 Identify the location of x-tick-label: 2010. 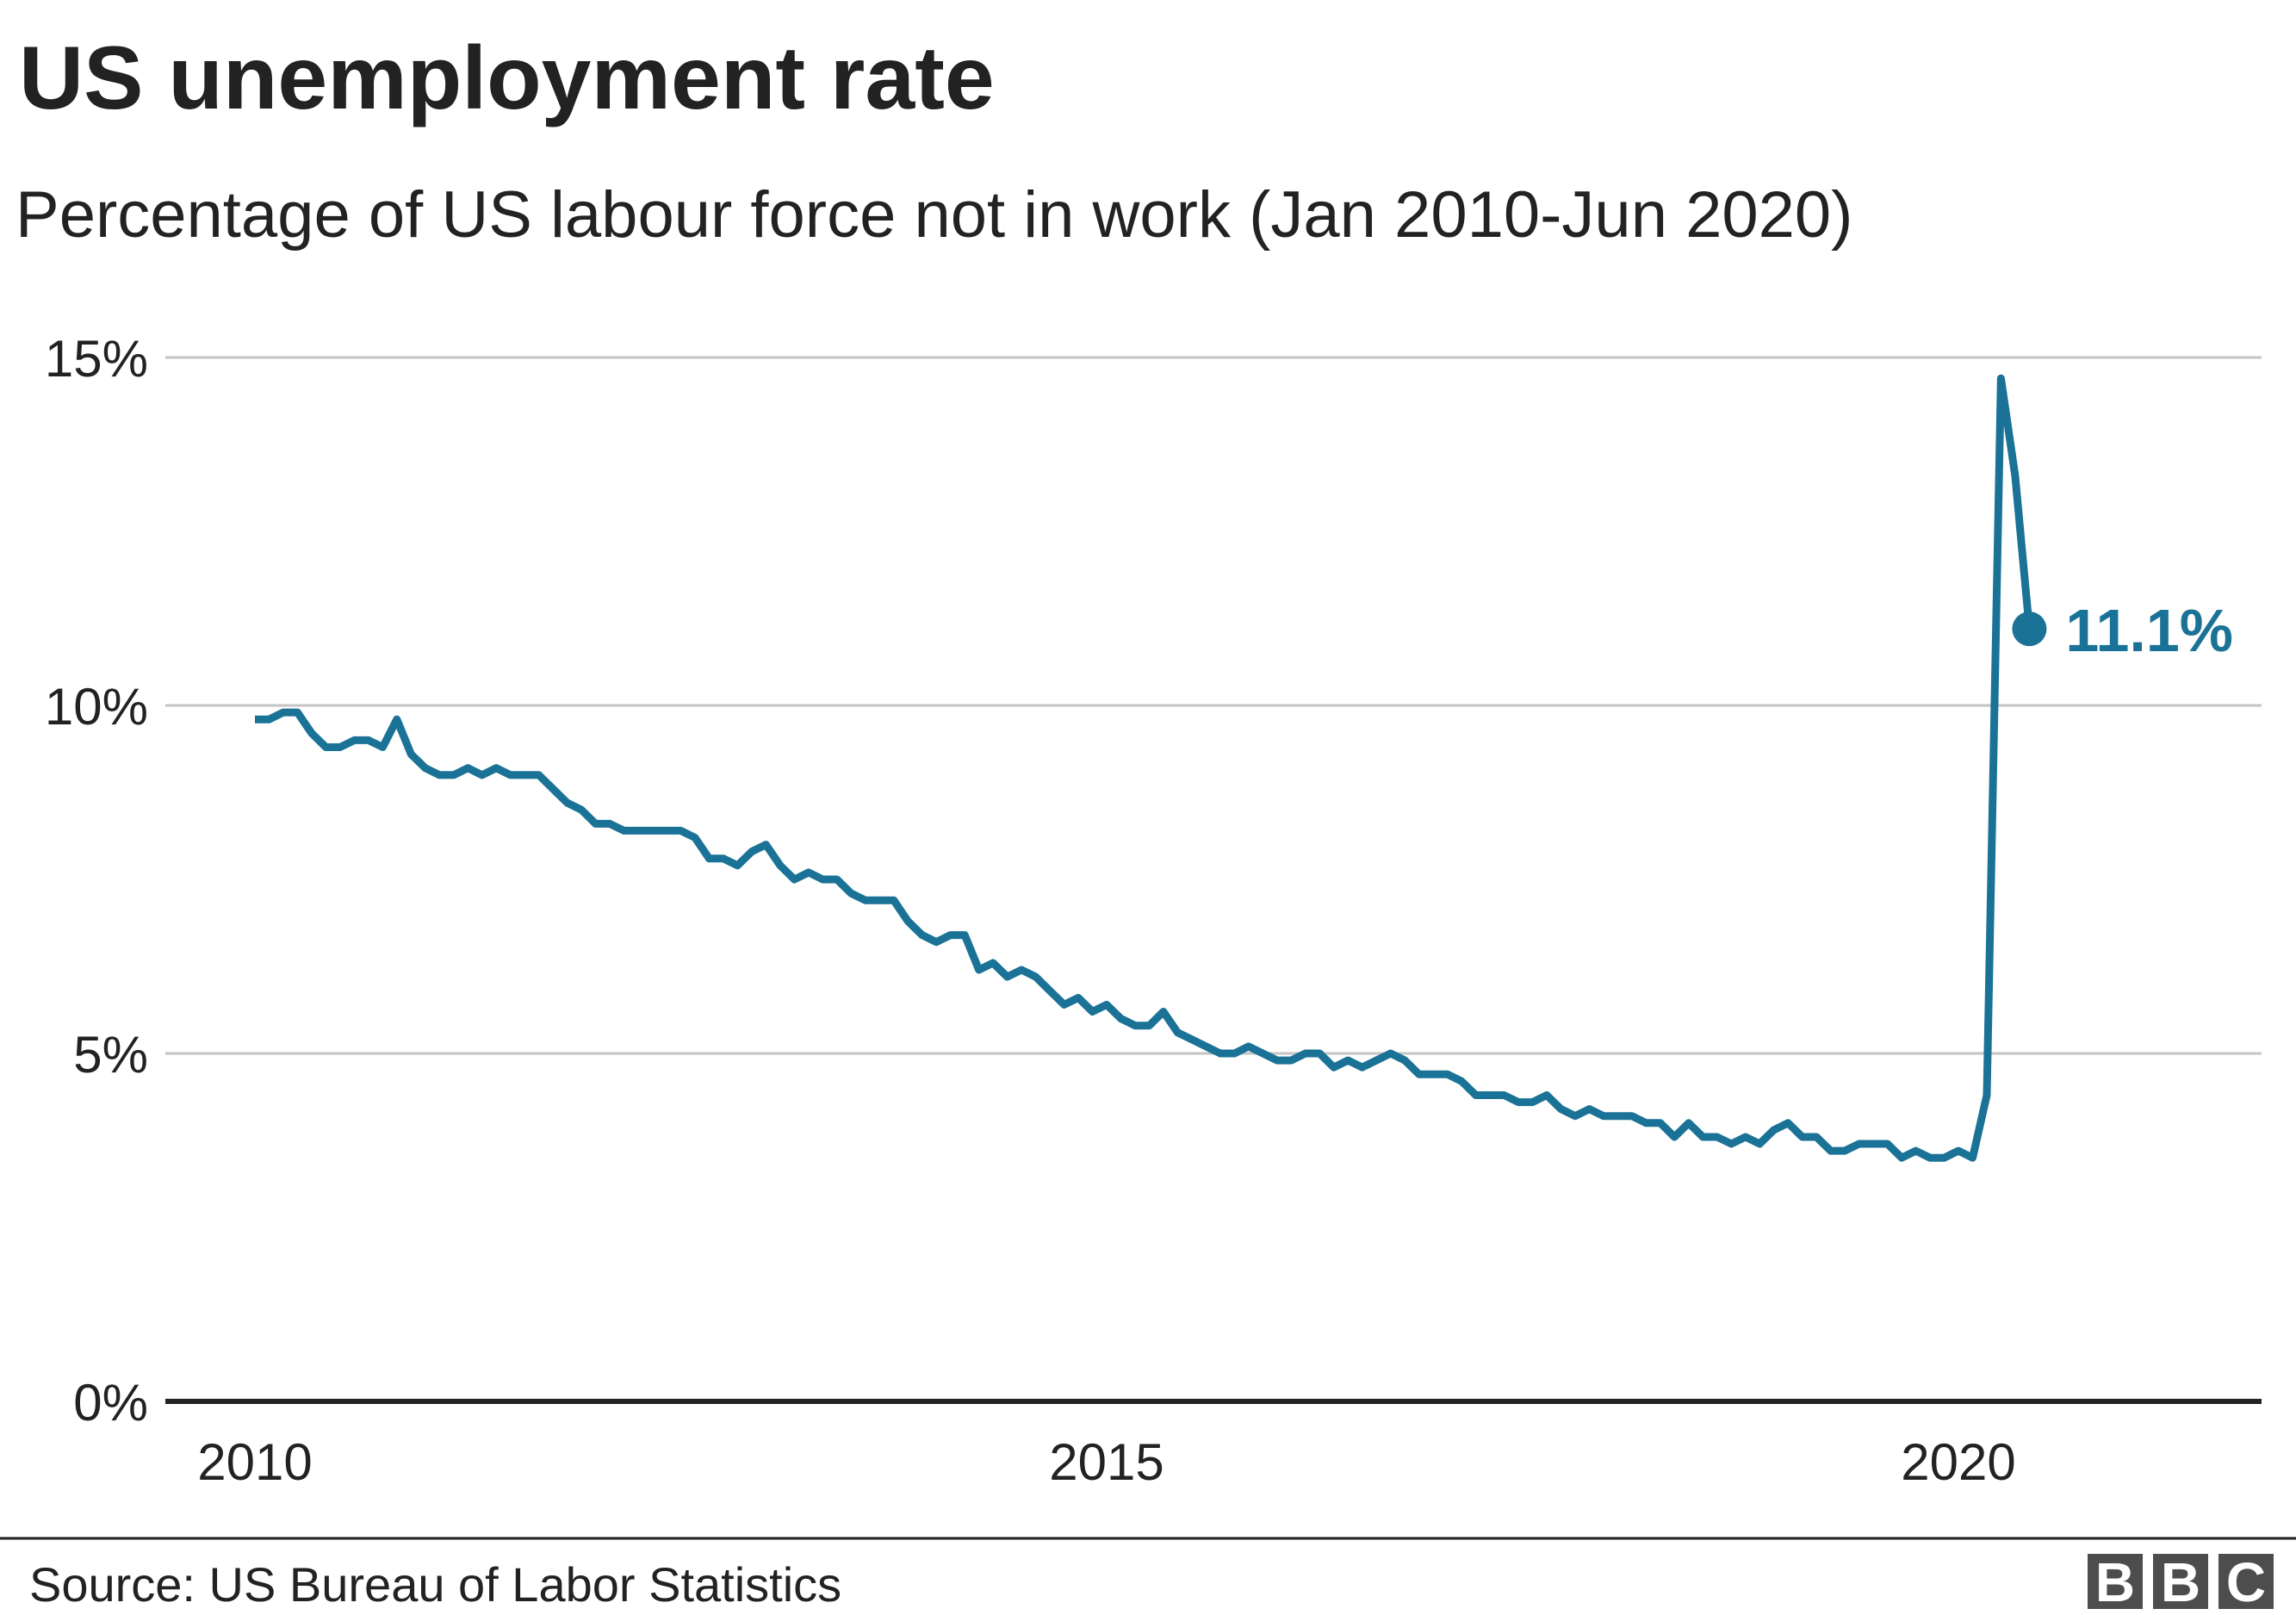
(254, 1462).